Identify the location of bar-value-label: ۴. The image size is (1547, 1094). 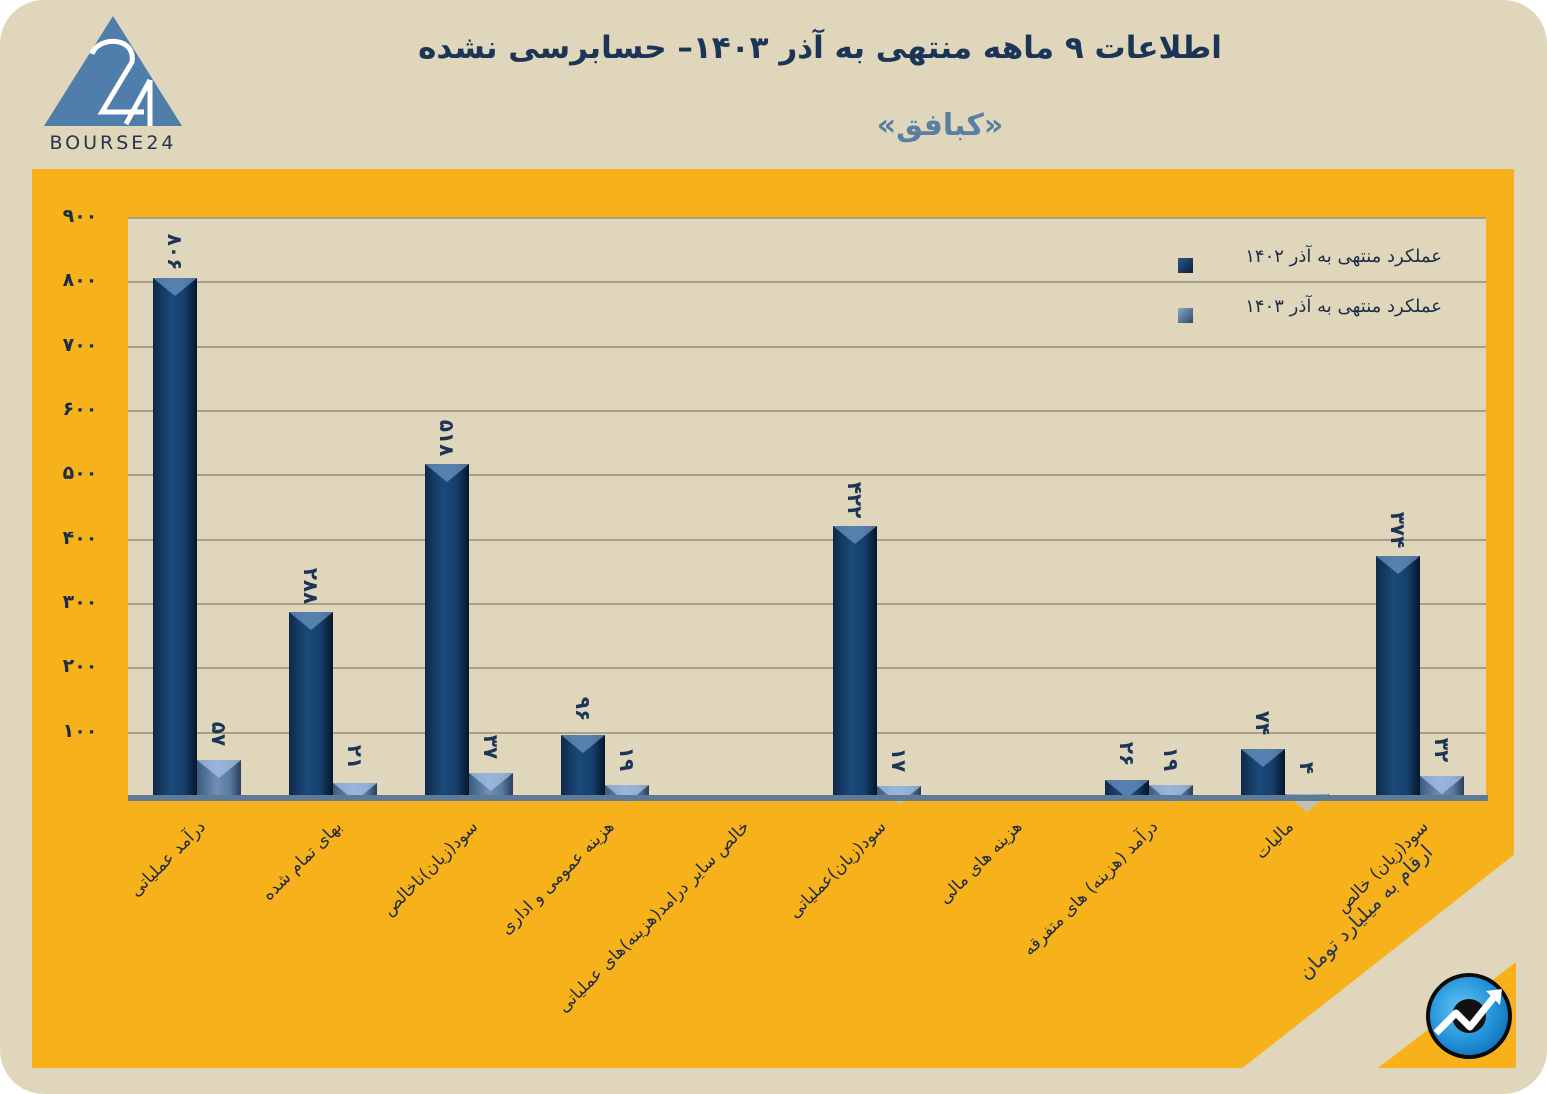
(1307, 768).